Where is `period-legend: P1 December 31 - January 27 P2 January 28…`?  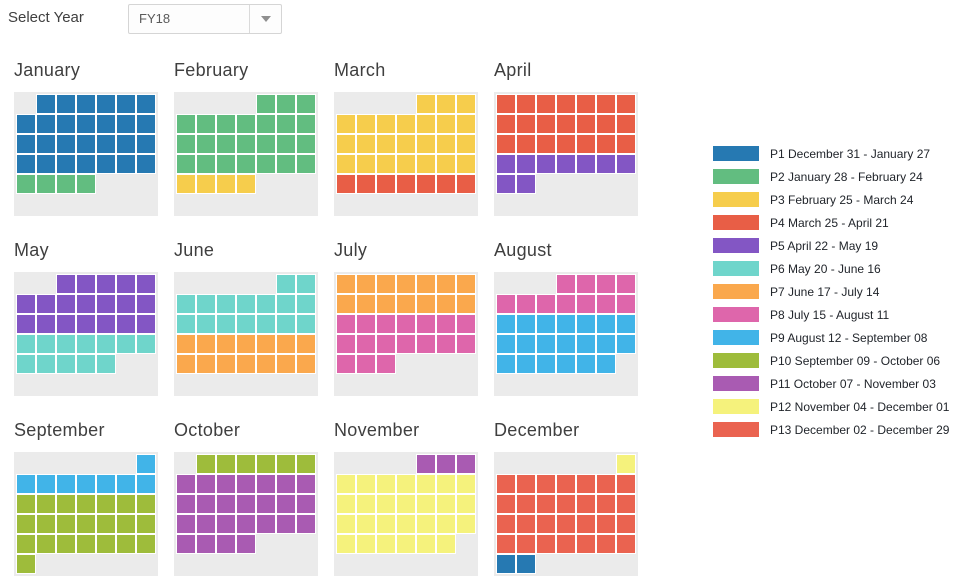 period-legend: P1 December 31 - January 27 P2 January 28… is located at coordinates (831, 291).